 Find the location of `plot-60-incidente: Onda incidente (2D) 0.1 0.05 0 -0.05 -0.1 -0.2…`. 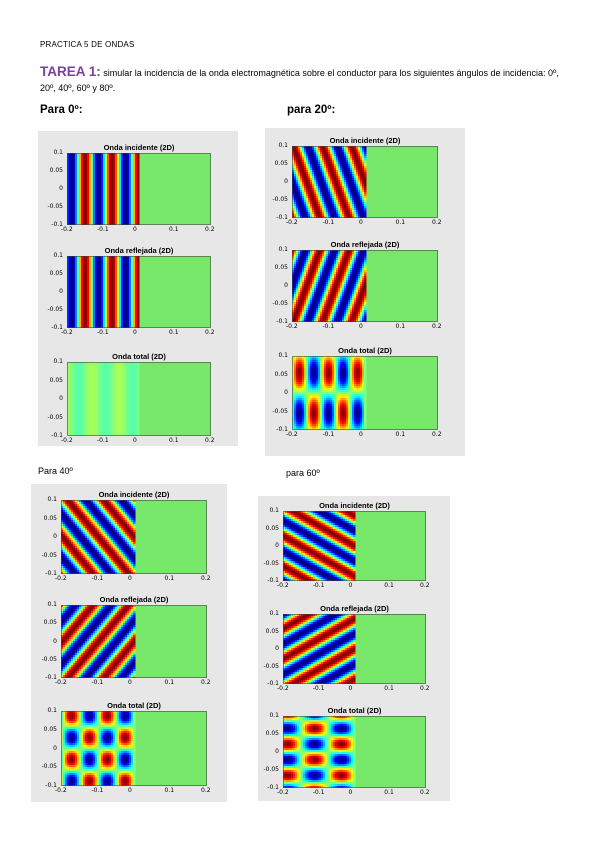

plot-60-incidente: Onda incidente (2D) 0.1 0.05 0 -0.05 -0.1 -0.2… is located at coordinates (346, 545).